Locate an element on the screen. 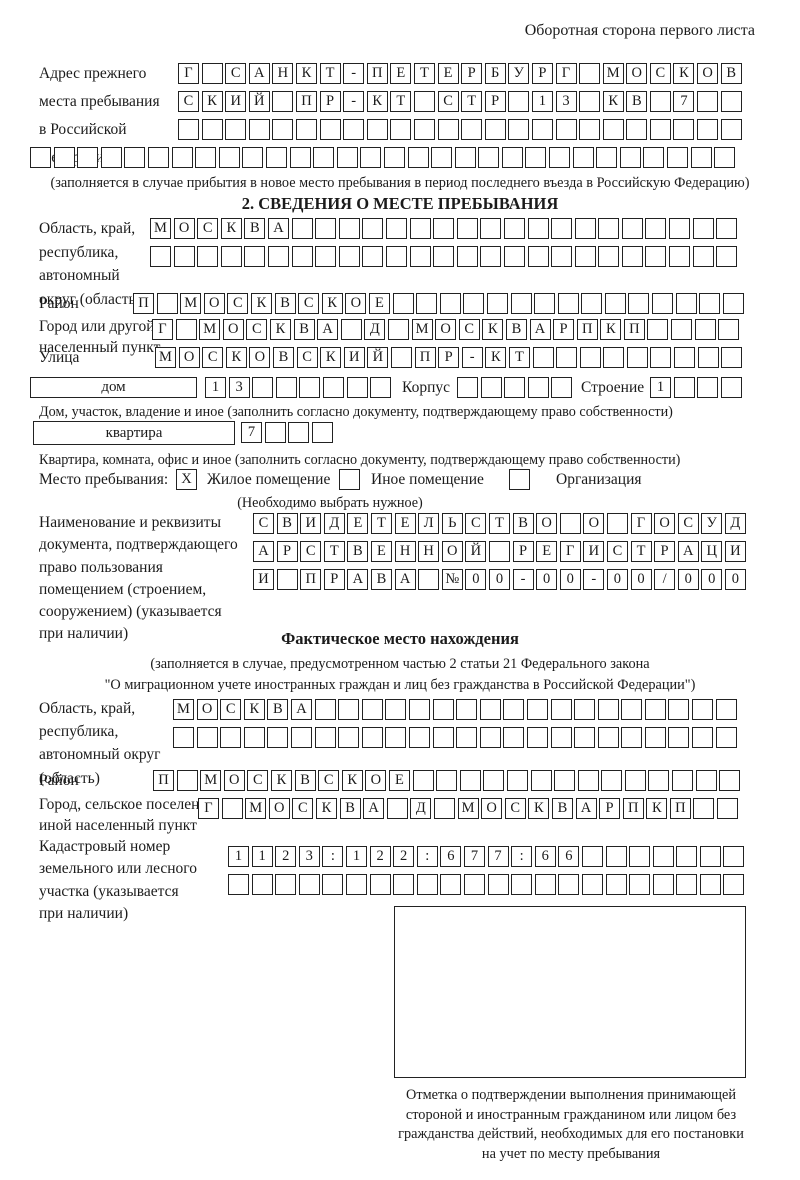 The width and height of the screenshot is (800, 1180). char-cell: И is located at coordinates (263, 579).